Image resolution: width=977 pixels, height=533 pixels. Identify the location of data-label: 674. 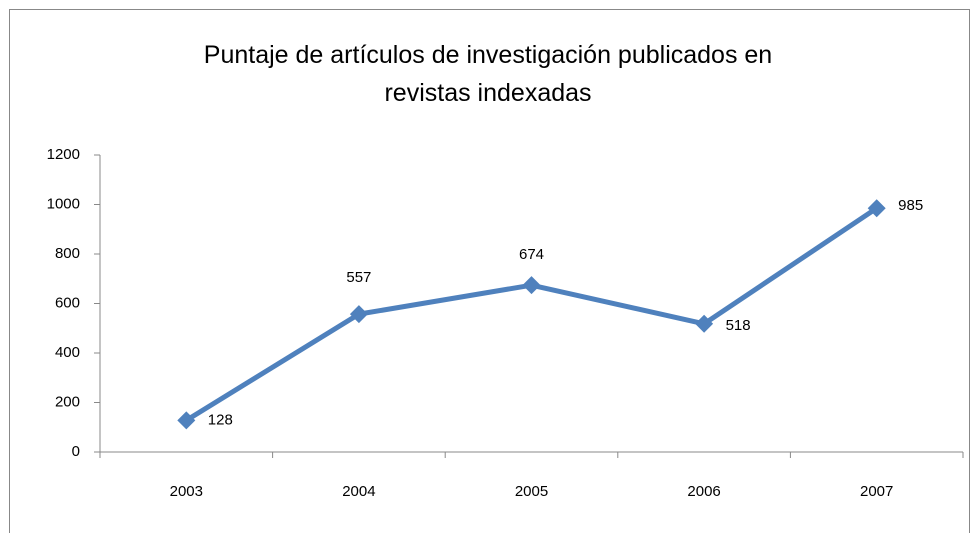
(531, 254).